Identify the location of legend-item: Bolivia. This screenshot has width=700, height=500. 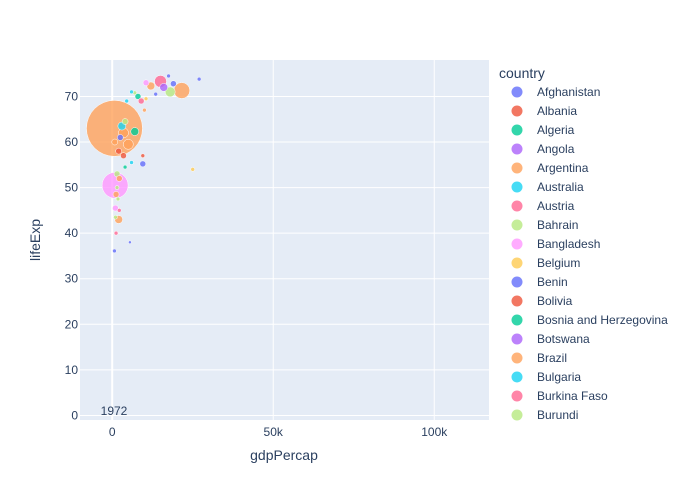
(542, 301).